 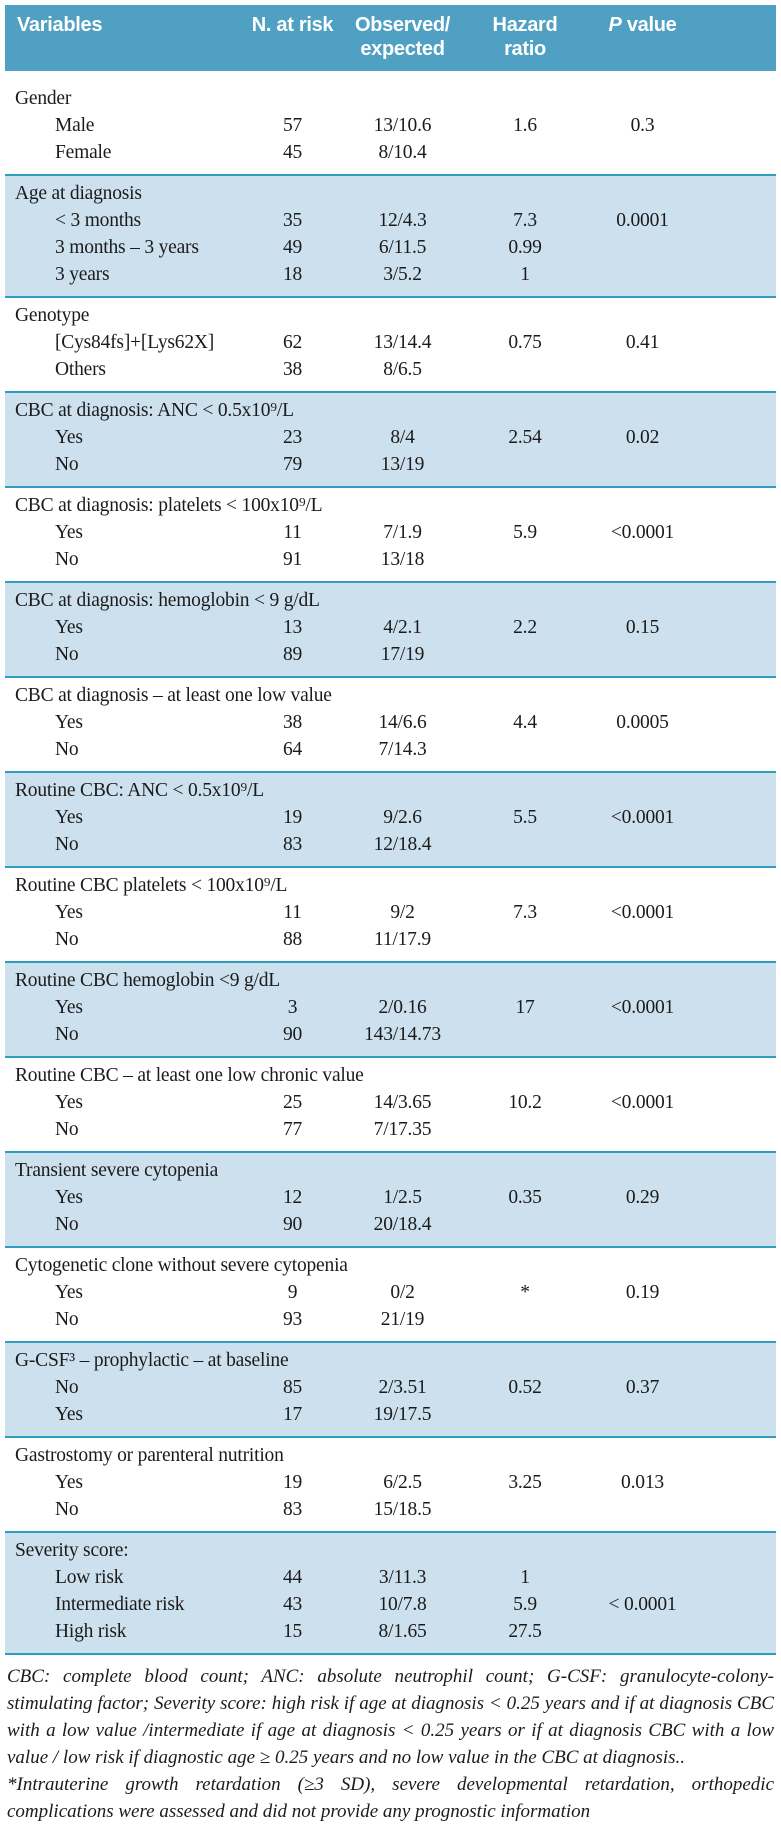 What do you see at coordinates (151, 885) in the screenshot?
I see `group-title: Routine CBC platelets < 100x10⁹/L` at bounding box center [151, 885].